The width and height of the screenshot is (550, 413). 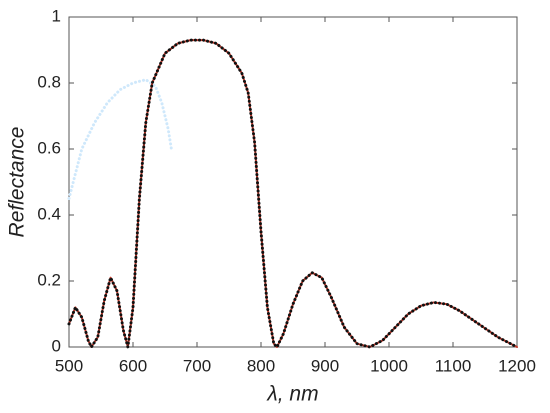 I want to click on x-tick-label: 800, so click(x=261, y=365).